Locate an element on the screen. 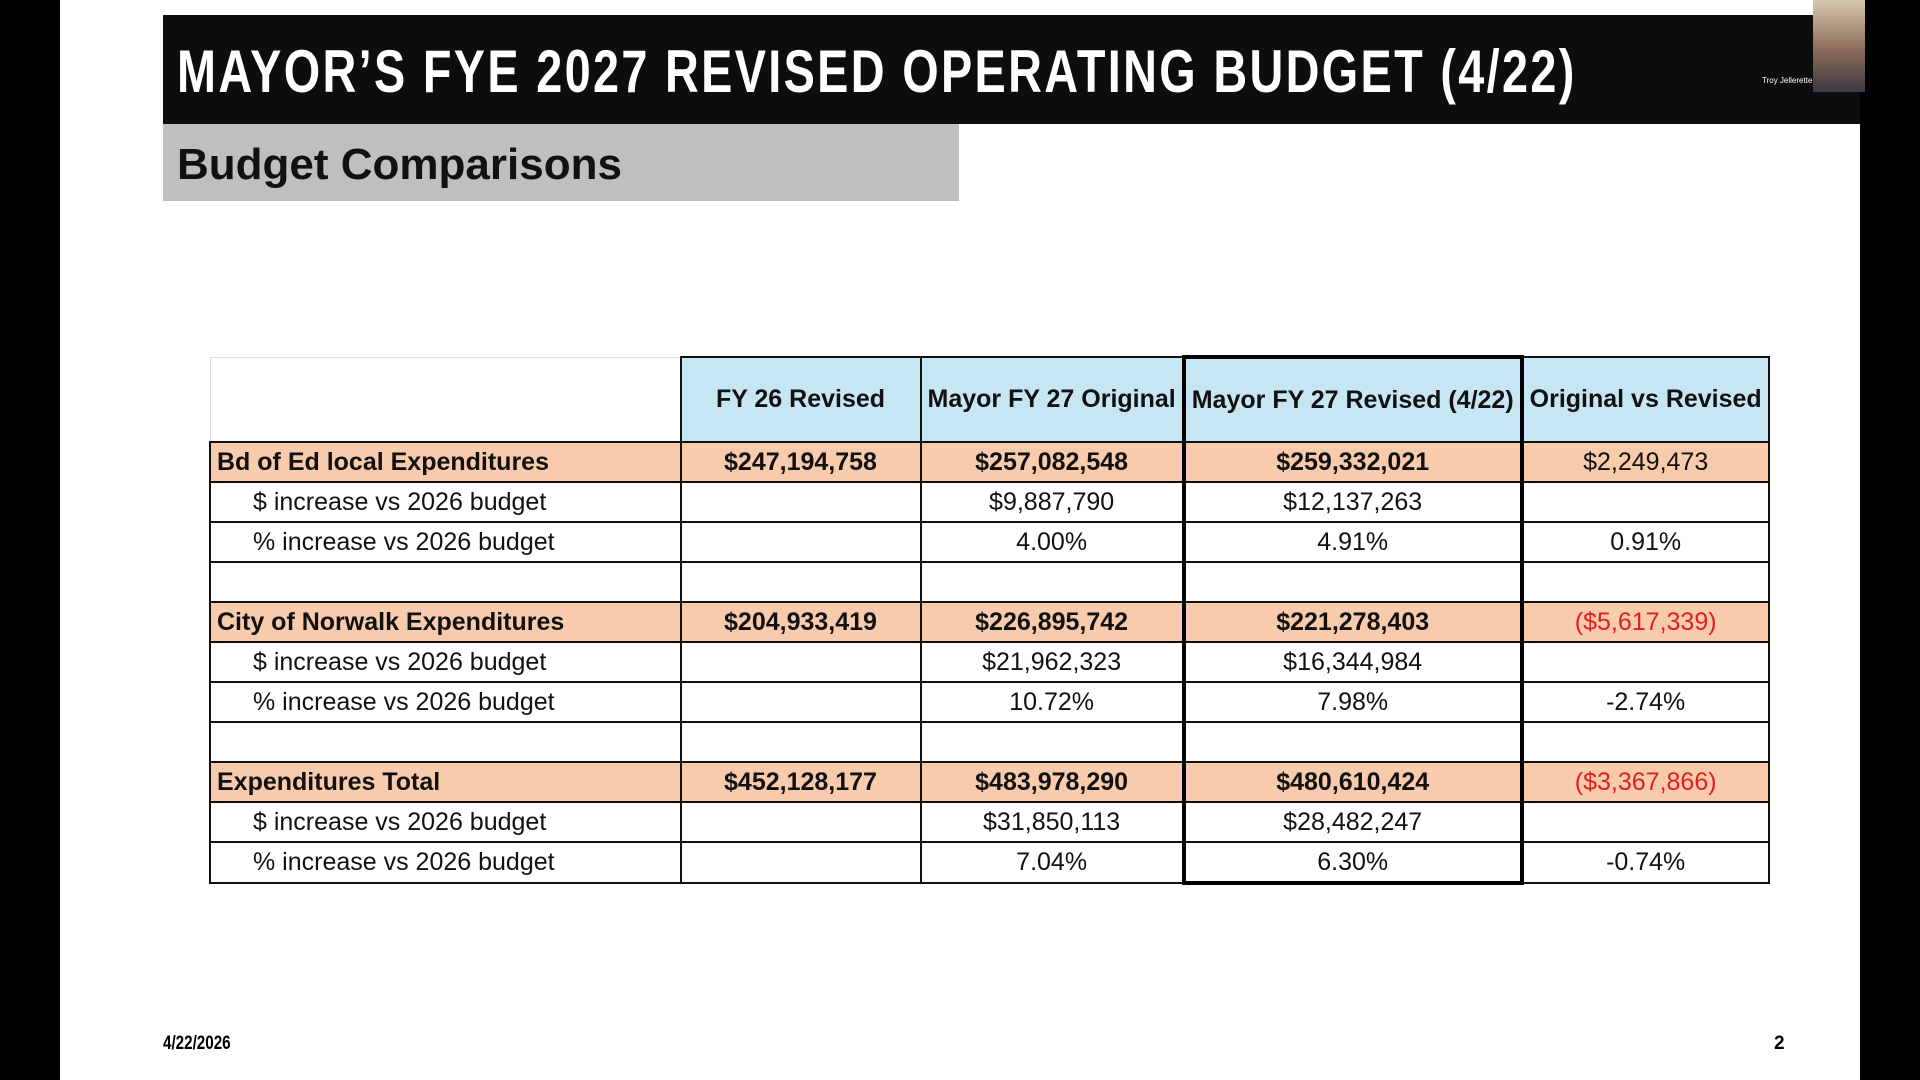  table-cell: $12,137,263 is located at coordinates (1352, 502).